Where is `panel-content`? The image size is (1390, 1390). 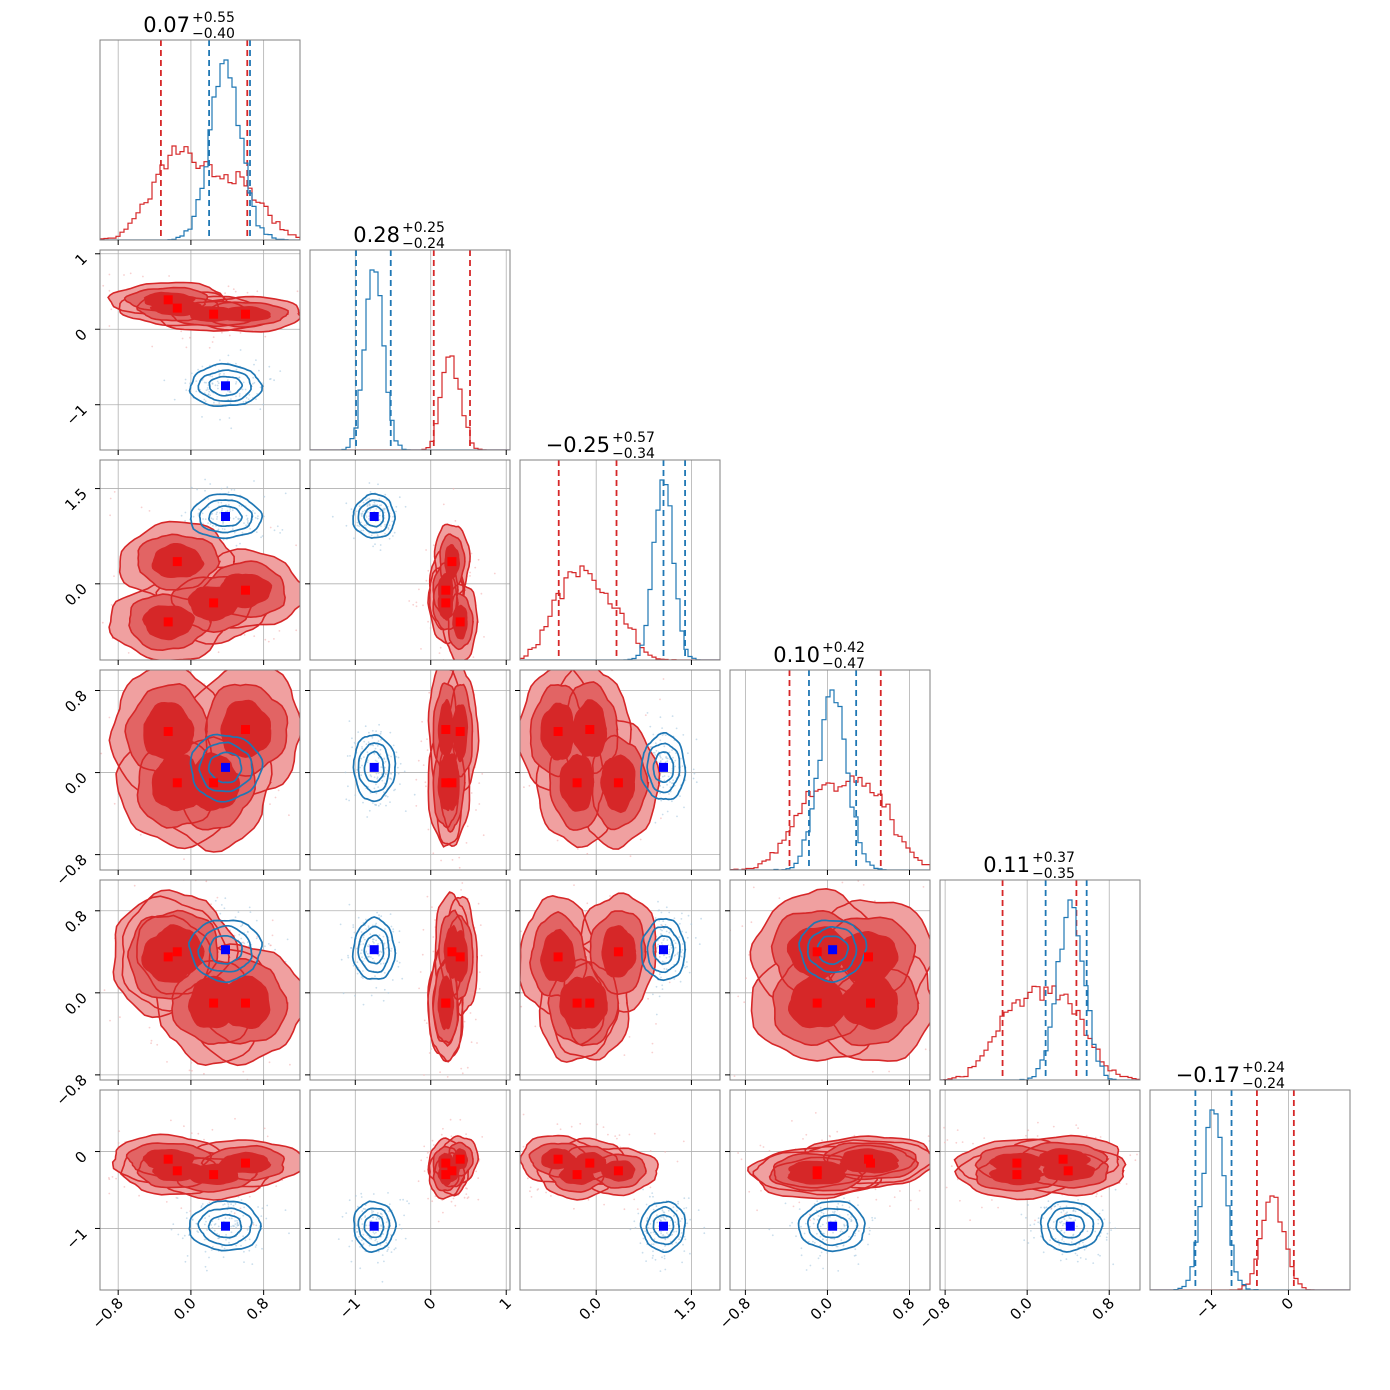 panel-content is located at coordinates (840, 980).